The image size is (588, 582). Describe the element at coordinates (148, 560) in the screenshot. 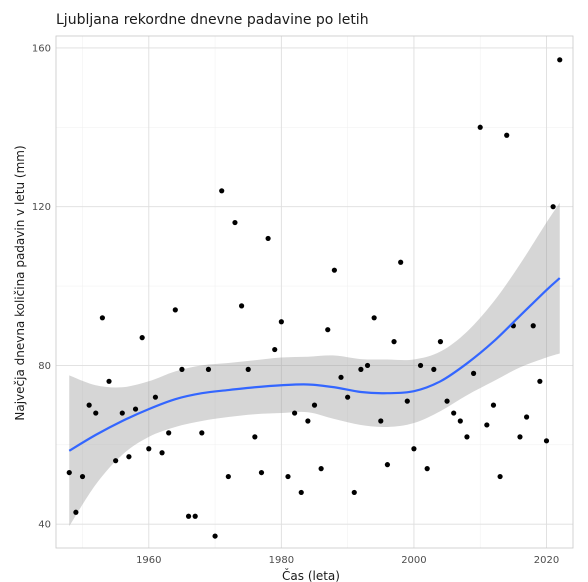

I see `x-tick-label: 1960` at that location.